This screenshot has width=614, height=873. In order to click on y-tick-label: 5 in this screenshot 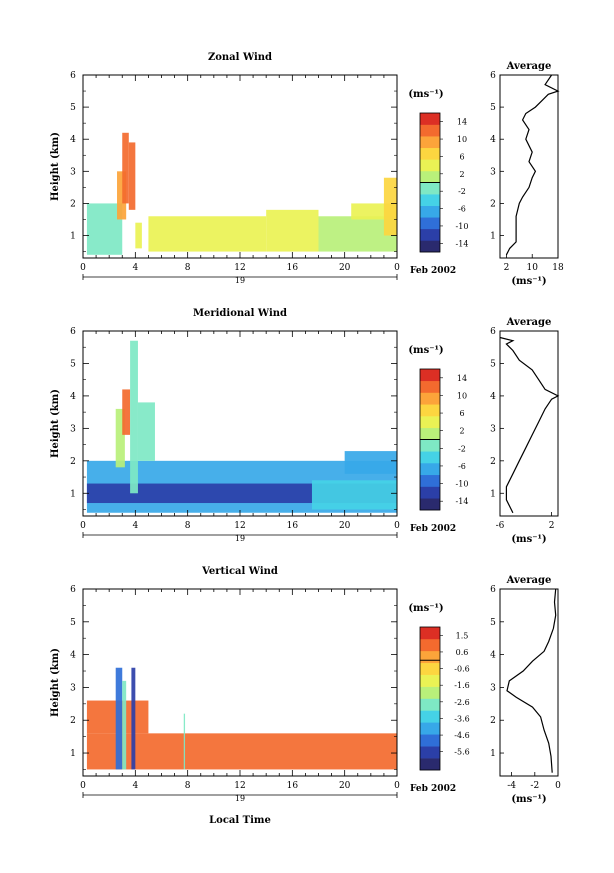, I will do `click(73, 364)`.